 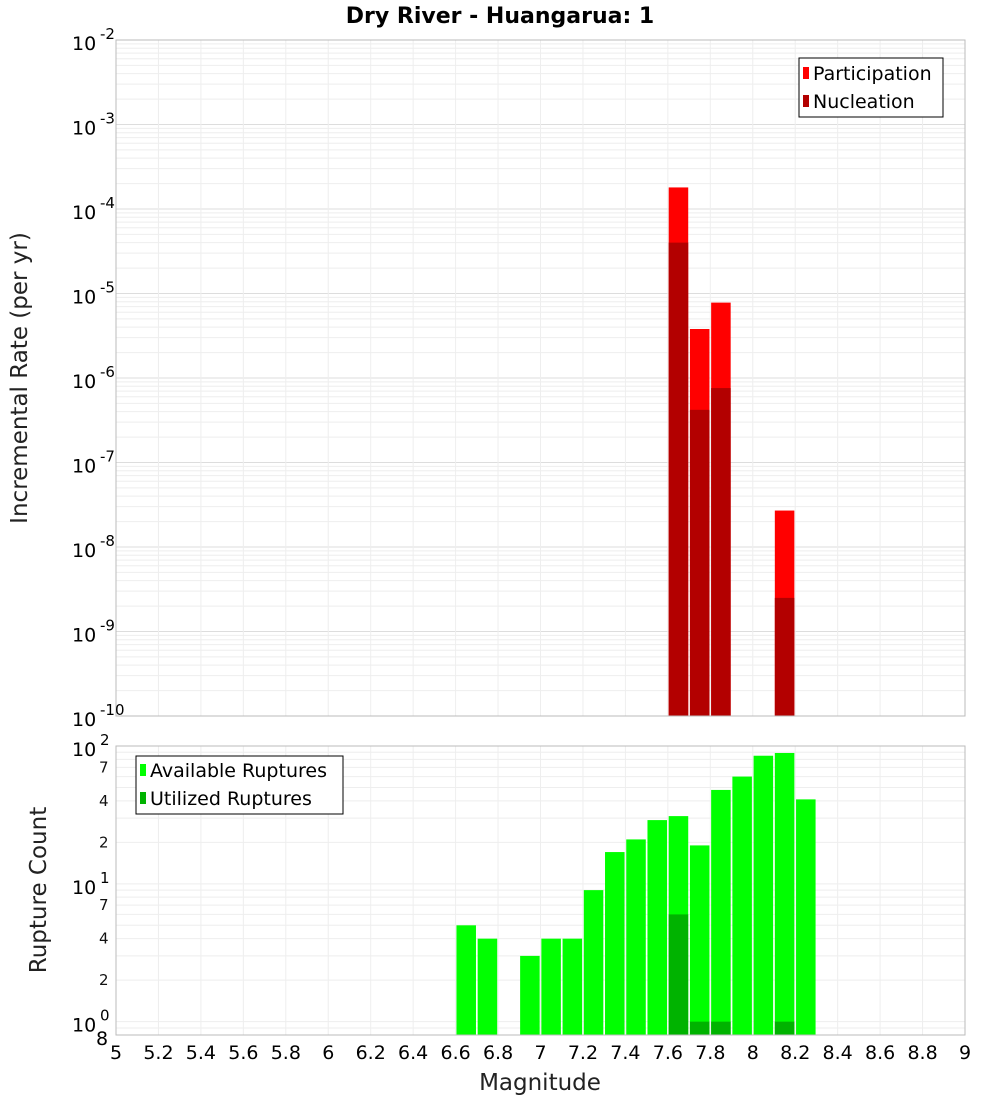 I want to click on y-tick-exponent: -5, so click(x=107, y=288).